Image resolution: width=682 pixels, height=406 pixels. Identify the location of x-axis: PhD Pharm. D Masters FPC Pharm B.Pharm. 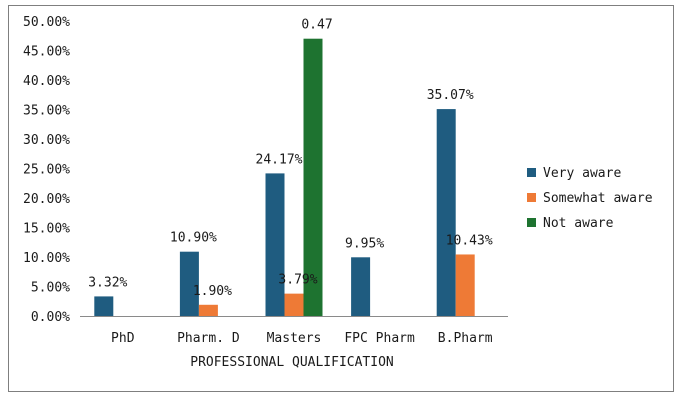
(302, 338).